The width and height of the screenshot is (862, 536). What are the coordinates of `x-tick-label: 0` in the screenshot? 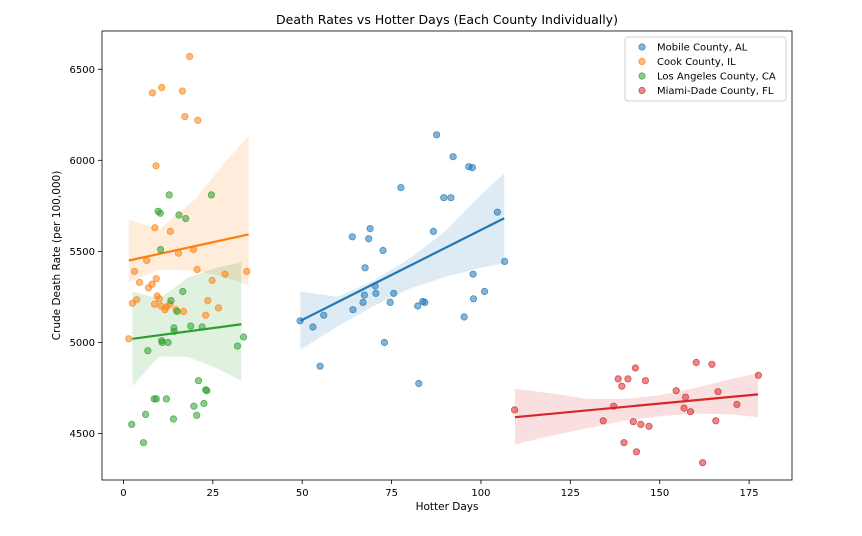 It's located at (123, 493).